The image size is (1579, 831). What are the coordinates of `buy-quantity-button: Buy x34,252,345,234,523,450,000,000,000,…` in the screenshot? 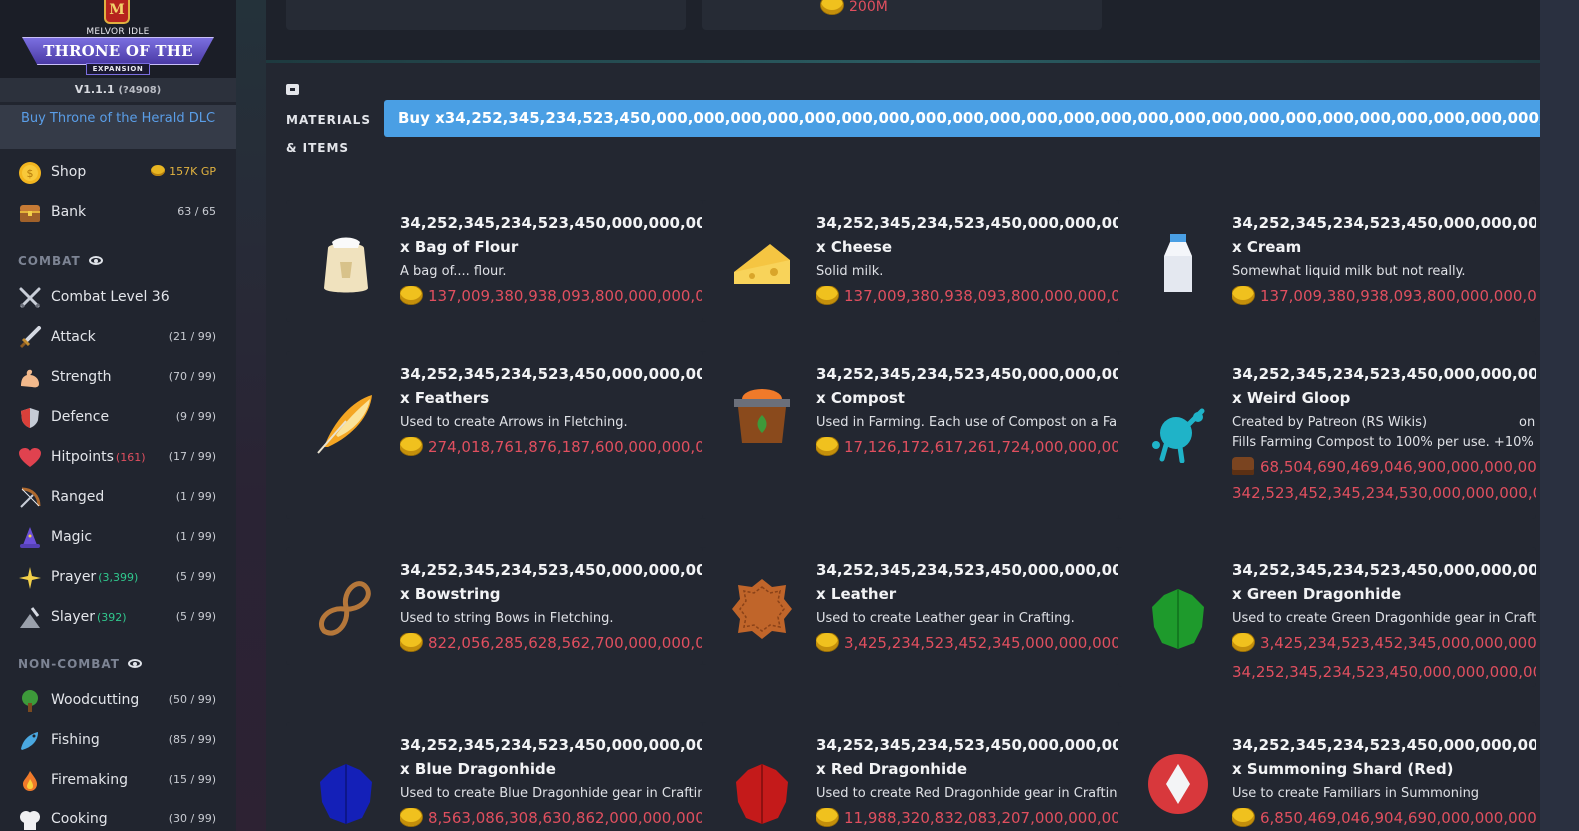 It's located at (981, 118).